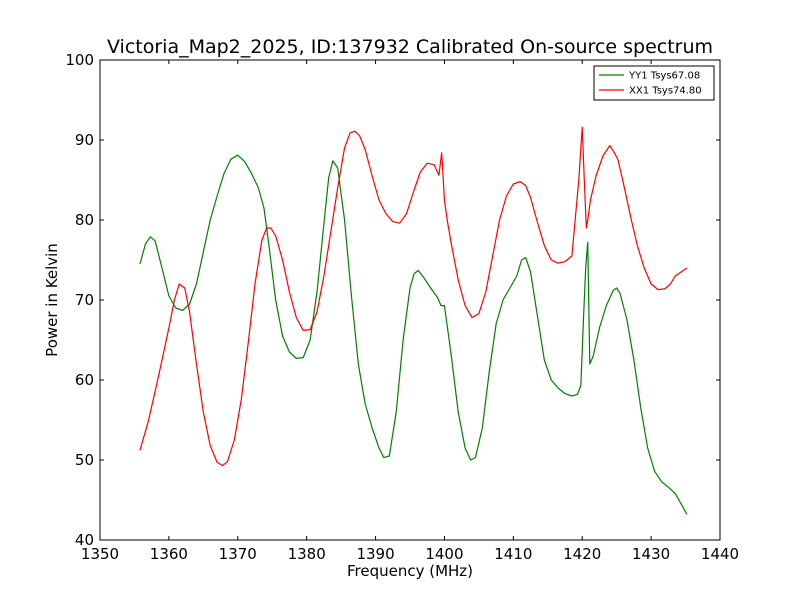  Describe the element at coordinates (84, 300) in the screenshot. I see `y-tick-label: 70` at that location.